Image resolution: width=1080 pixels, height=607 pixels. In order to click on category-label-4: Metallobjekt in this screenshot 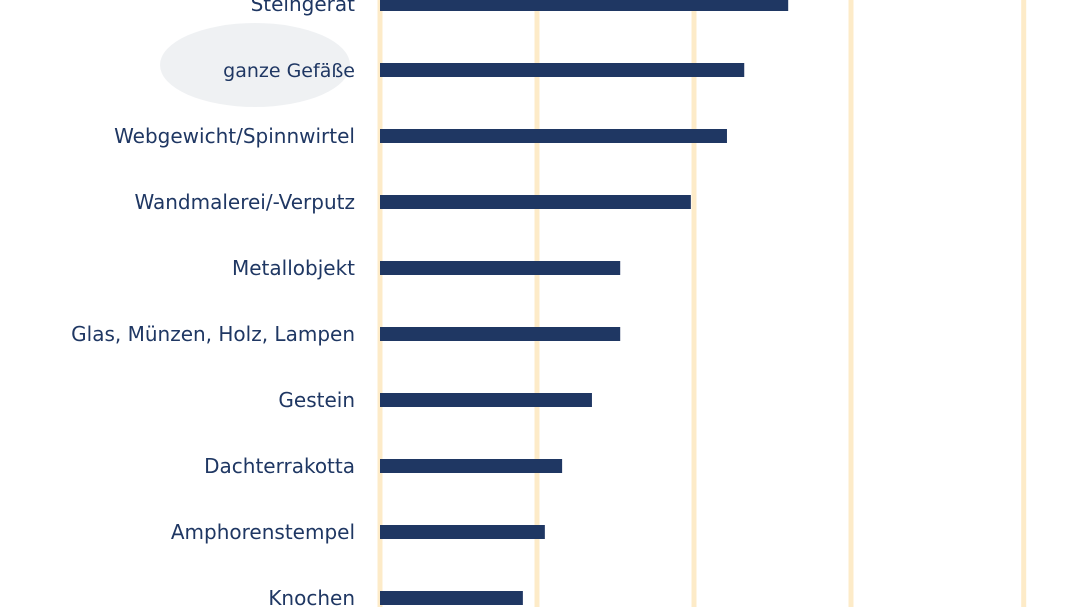, I will do `click(293, 268)`.